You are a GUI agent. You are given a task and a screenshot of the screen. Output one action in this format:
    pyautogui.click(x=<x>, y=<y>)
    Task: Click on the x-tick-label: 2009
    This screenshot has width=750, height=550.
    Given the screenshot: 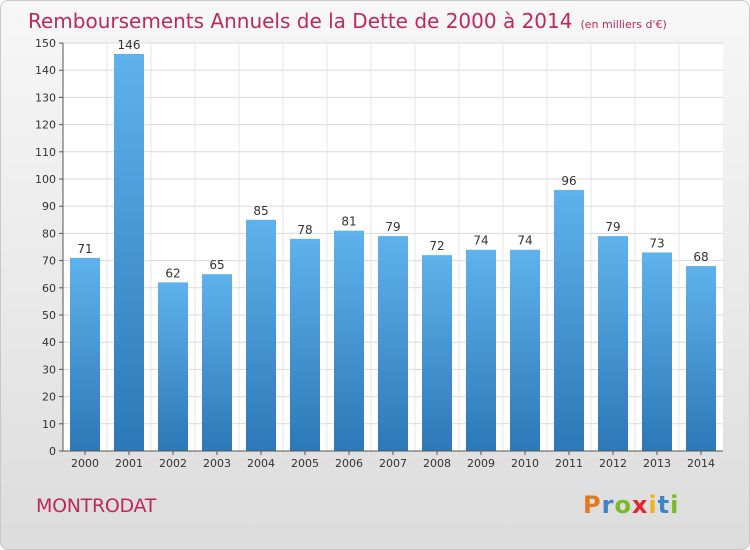 What is the action you would take?
    pyautogui.click(x=481, y=463)
    